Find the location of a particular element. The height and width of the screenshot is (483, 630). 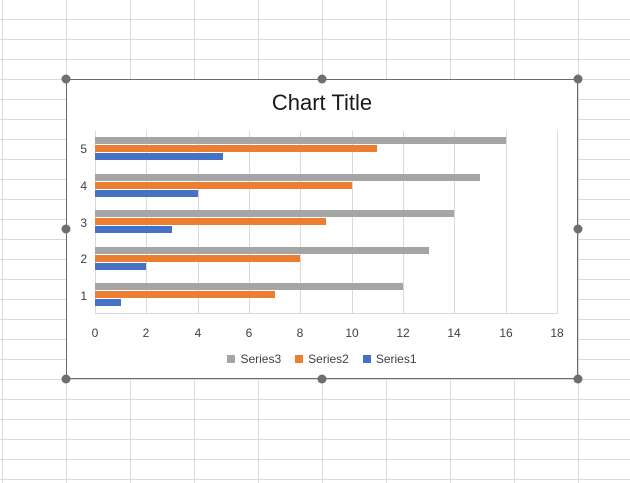

legend-item-series2: Series2 is located at coordinates (322, 359).